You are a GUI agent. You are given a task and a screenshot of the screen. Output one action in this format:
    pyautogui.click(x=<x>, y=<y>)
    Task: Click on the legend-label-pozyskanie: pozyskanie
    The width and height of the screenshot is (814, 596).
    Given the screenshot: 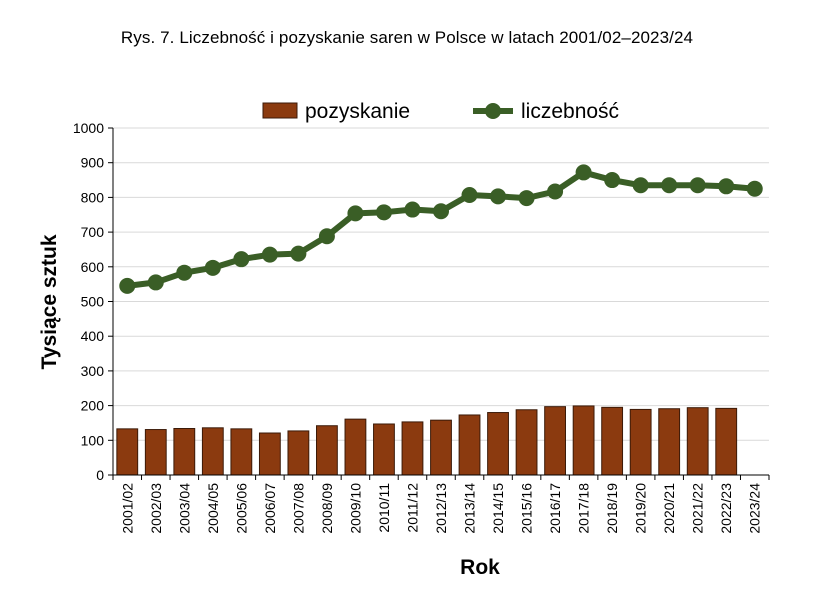 What is the action you would take?
    pyautogui.click(x=357, y=111)
    